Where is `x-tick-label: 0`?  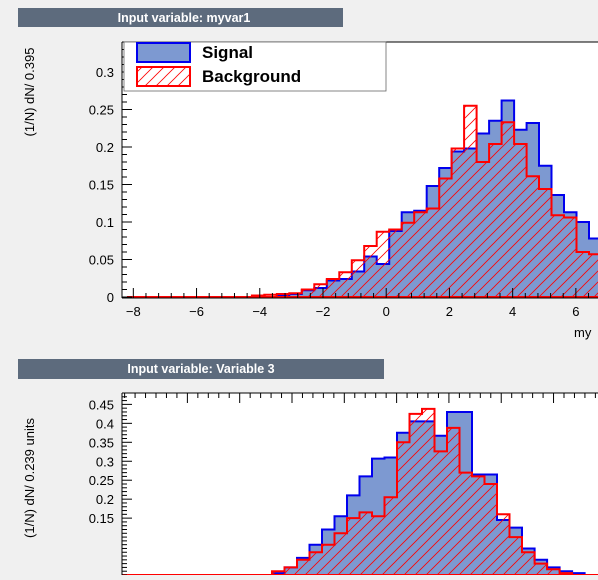 x-tick-label: 0 is located at coordinates (386, 311).